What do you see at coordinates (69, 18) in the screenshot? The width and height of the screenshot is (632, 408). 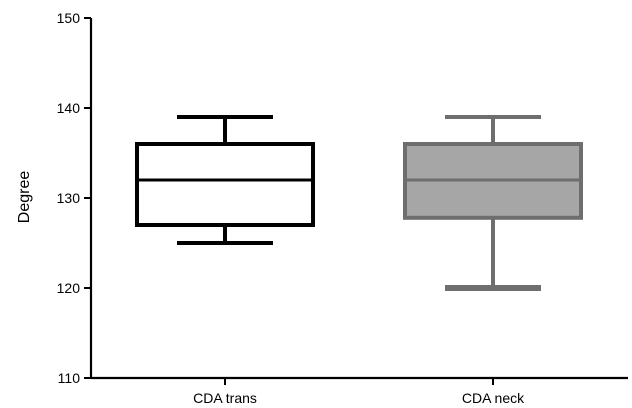 I see `y-tick-label: 150` at bounding box center [69, 18].